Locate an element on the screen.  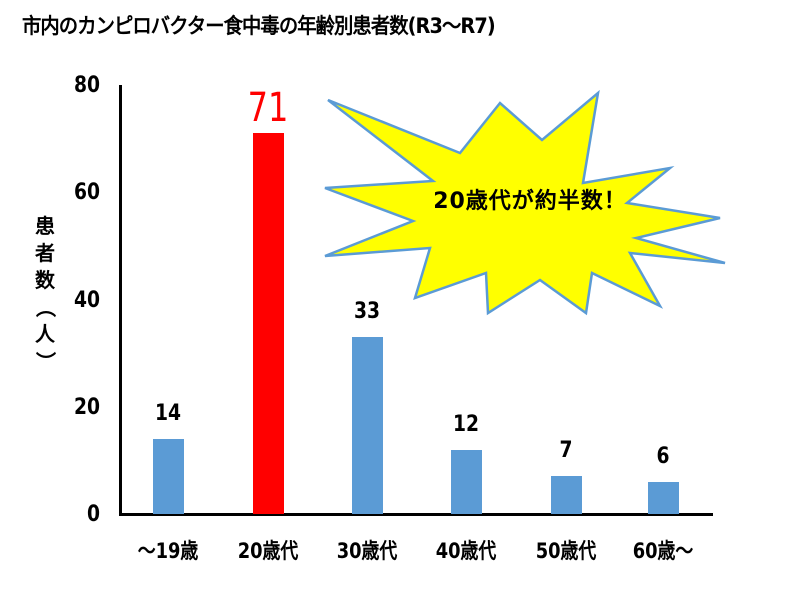
bar-value-label: 71 is located at coordinates (268, 108).